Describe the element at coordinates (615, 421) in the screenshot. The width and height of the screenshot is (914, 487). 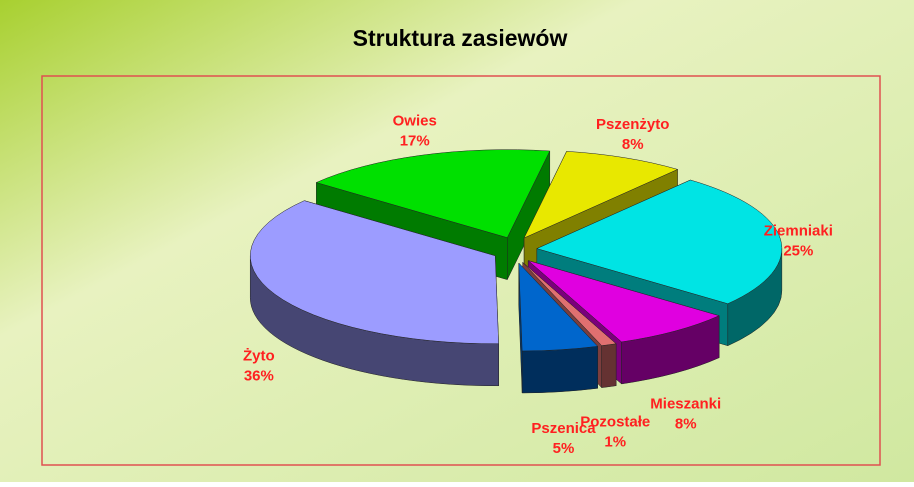
I see `data-label-name: Pozostałe` at that location.